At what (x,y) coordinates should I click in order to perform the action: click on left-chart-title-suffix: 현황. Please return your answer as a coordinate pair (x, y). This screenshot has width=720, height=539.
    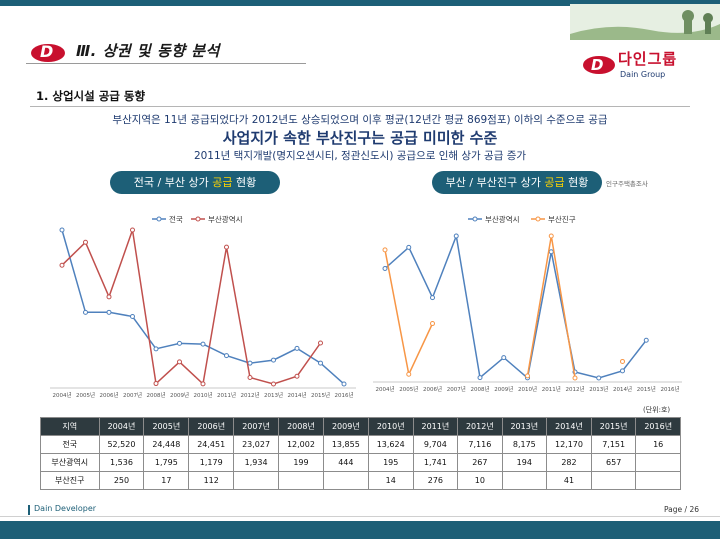
    Looking at the image, I should click on (244, 182).